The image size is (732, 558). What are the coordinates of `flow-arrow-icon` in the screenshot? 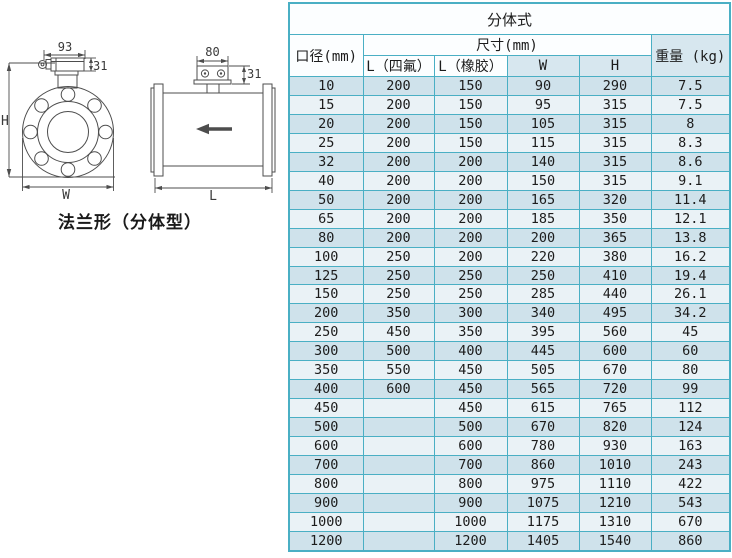 It's located at (214, 129).